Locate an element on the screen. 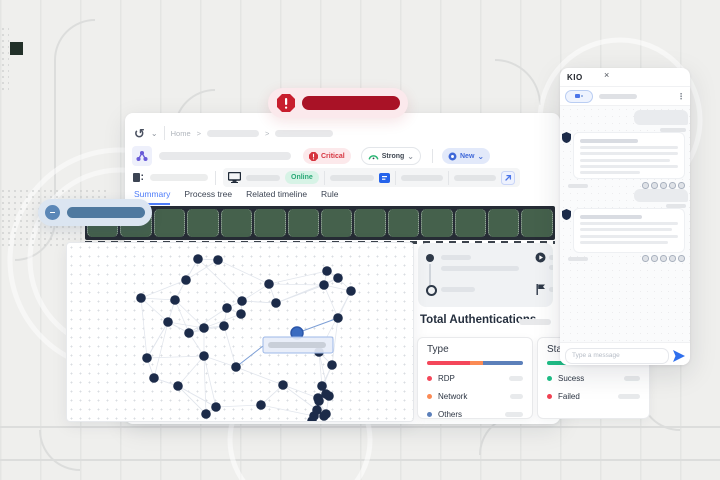  host-info-strip: Online is located at coordinates (371, 177).